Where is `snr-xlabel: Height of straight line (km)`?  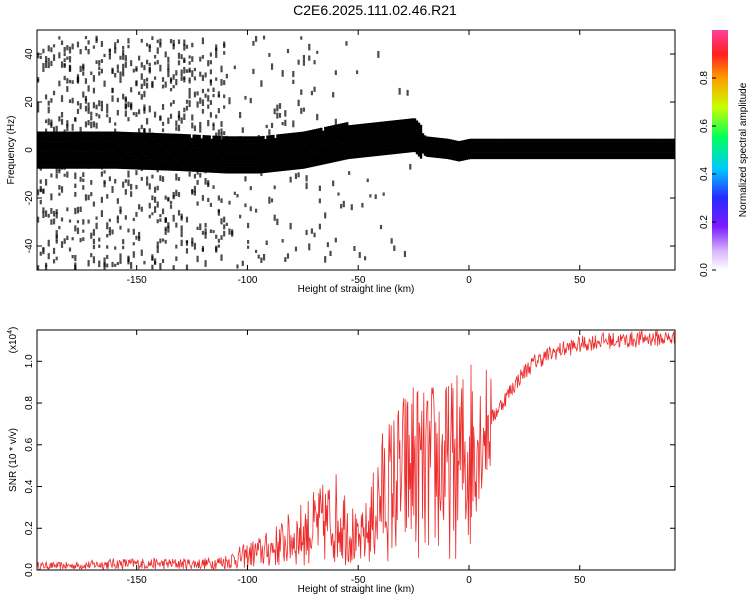 snr-xlabel: Height of straight line (km) is located at coordinates (356, 589).